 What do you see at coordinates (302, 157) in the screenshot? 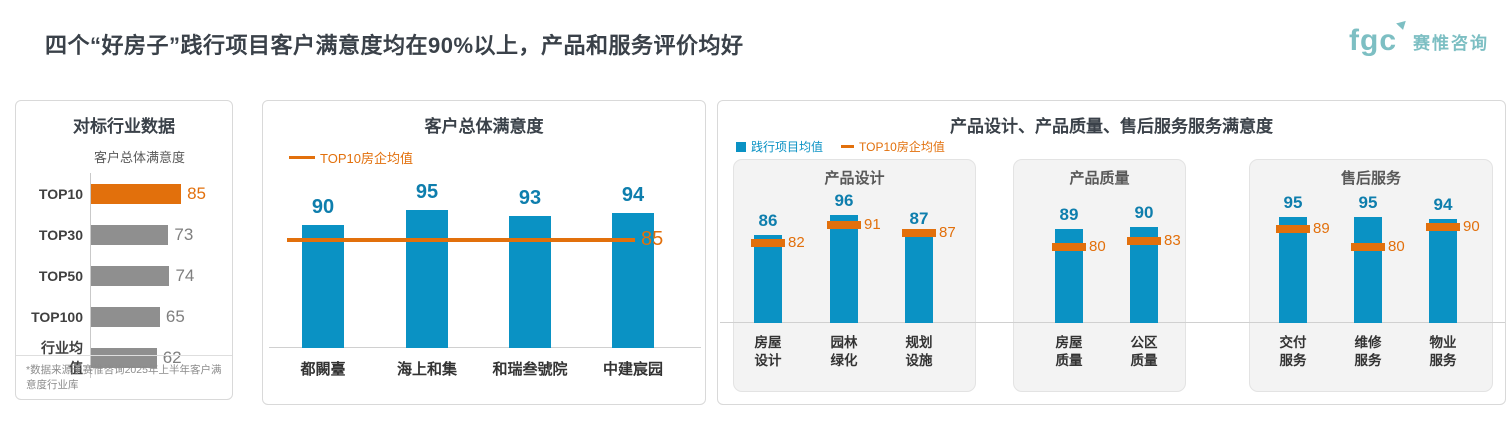
I see `legend-line-swatch` at bounding box center [302, 157].